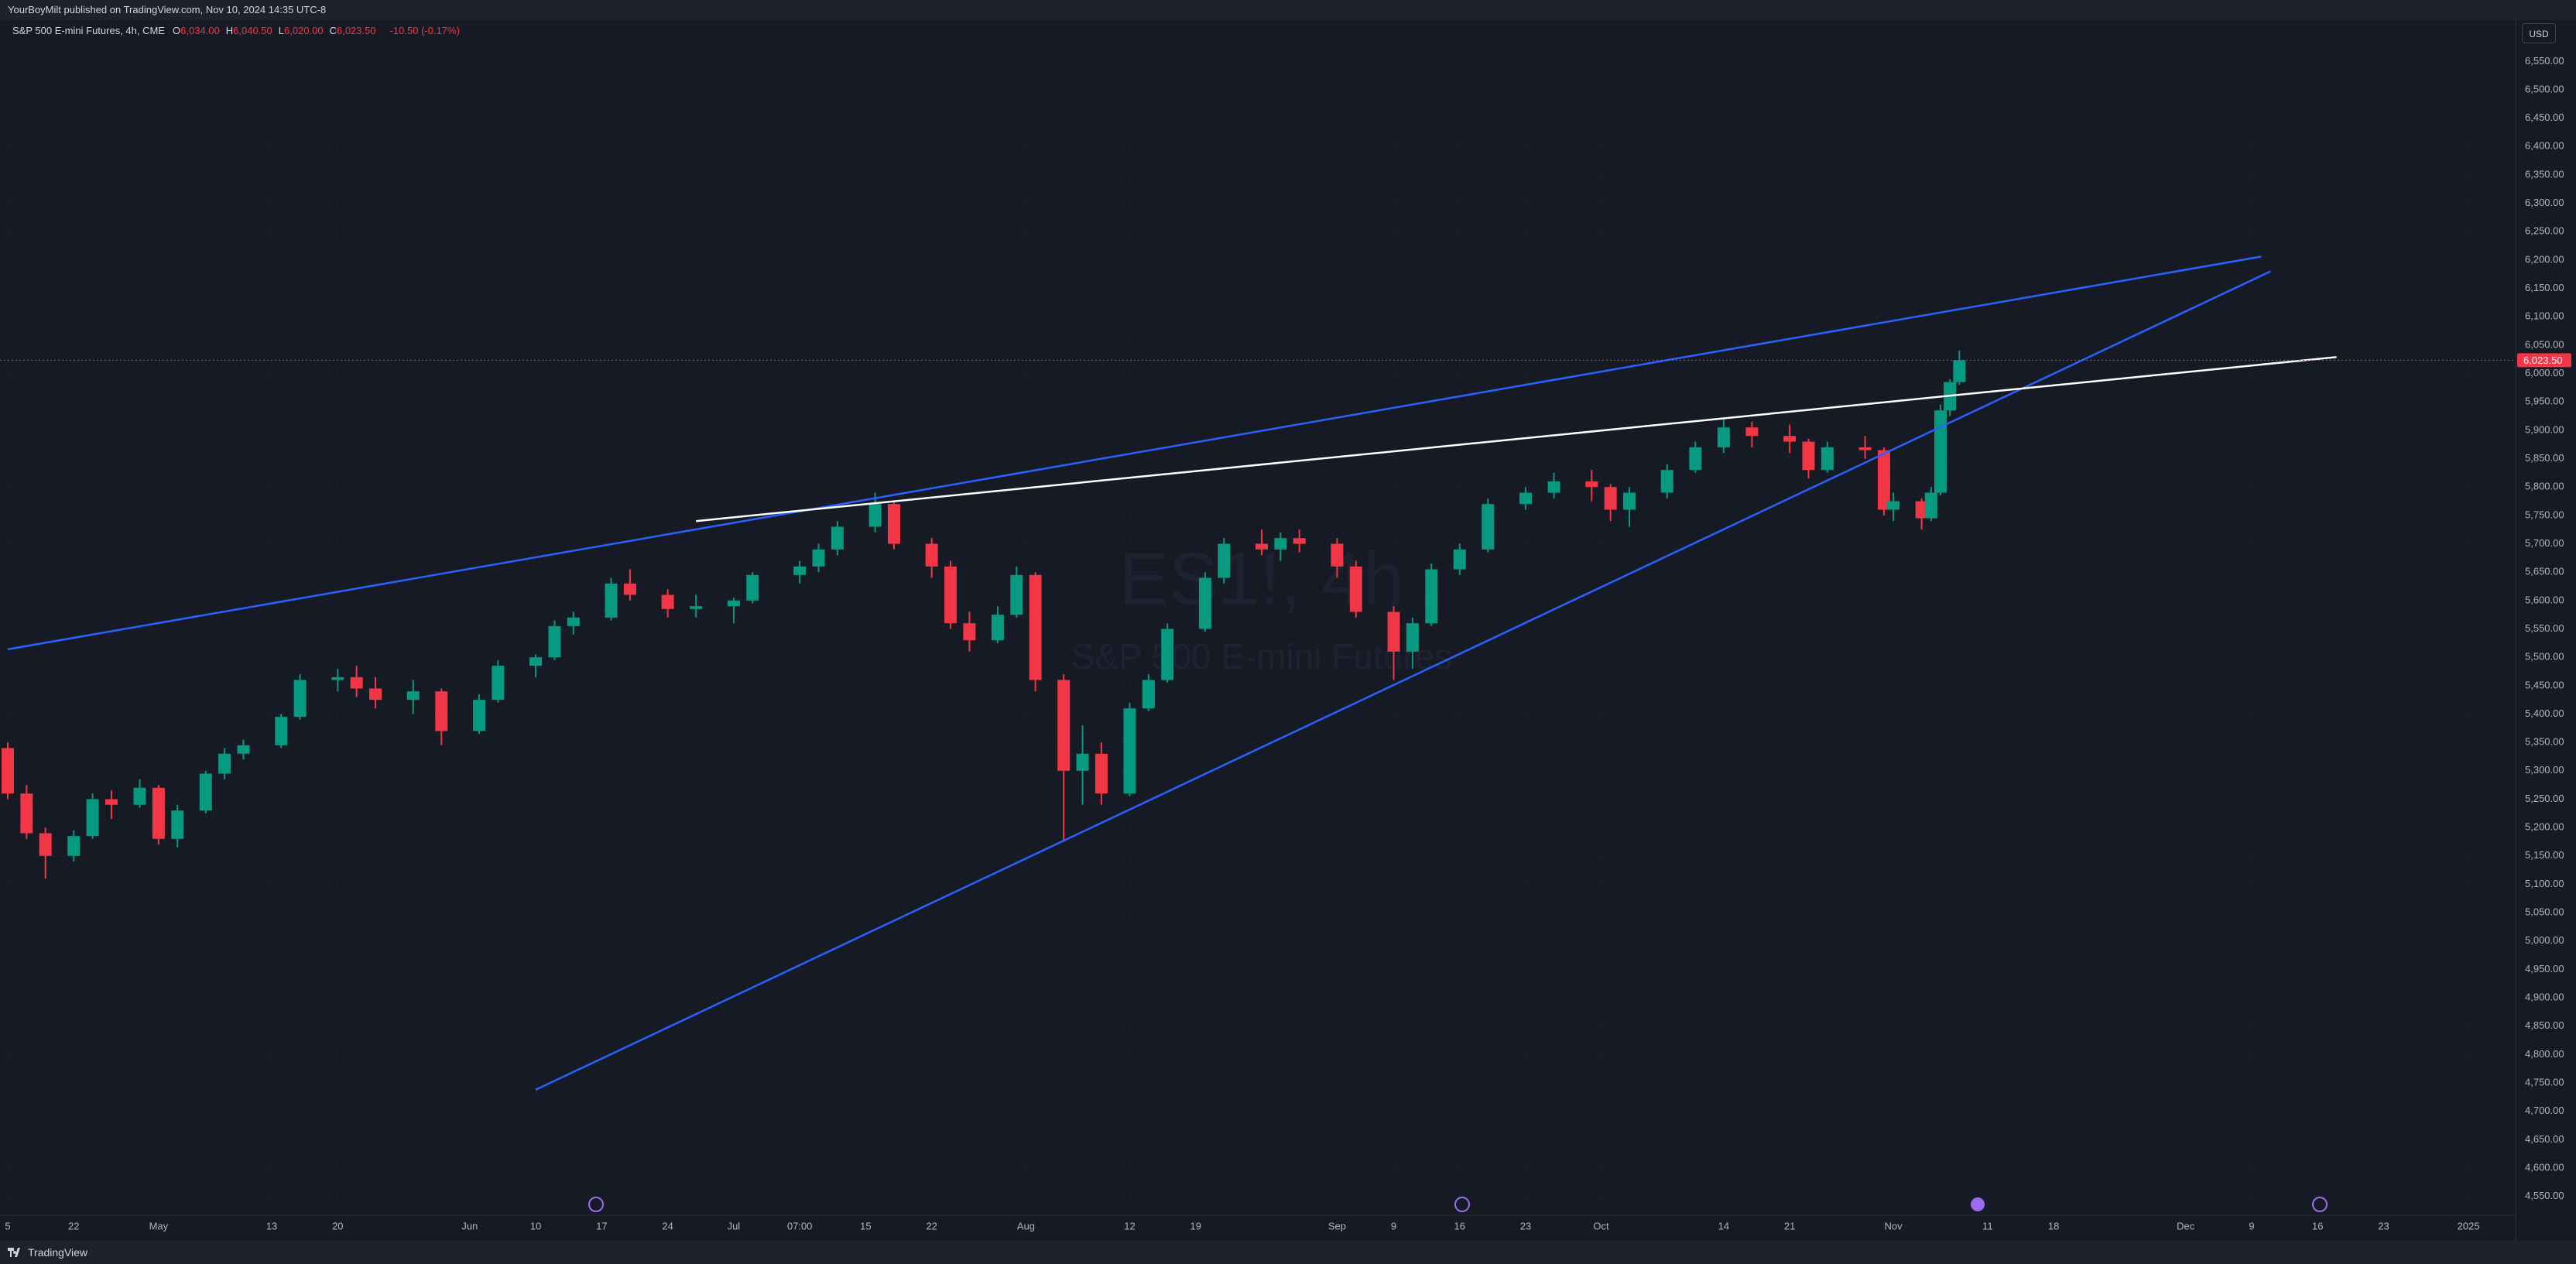 This screenshot has width=2576, height=1264. What do you see at coordinates (89, 30) in the screenshot?
I see `symbol-title: S&P 500 E-mini Futures, 4h, CME` at bounding box center [89, 30].